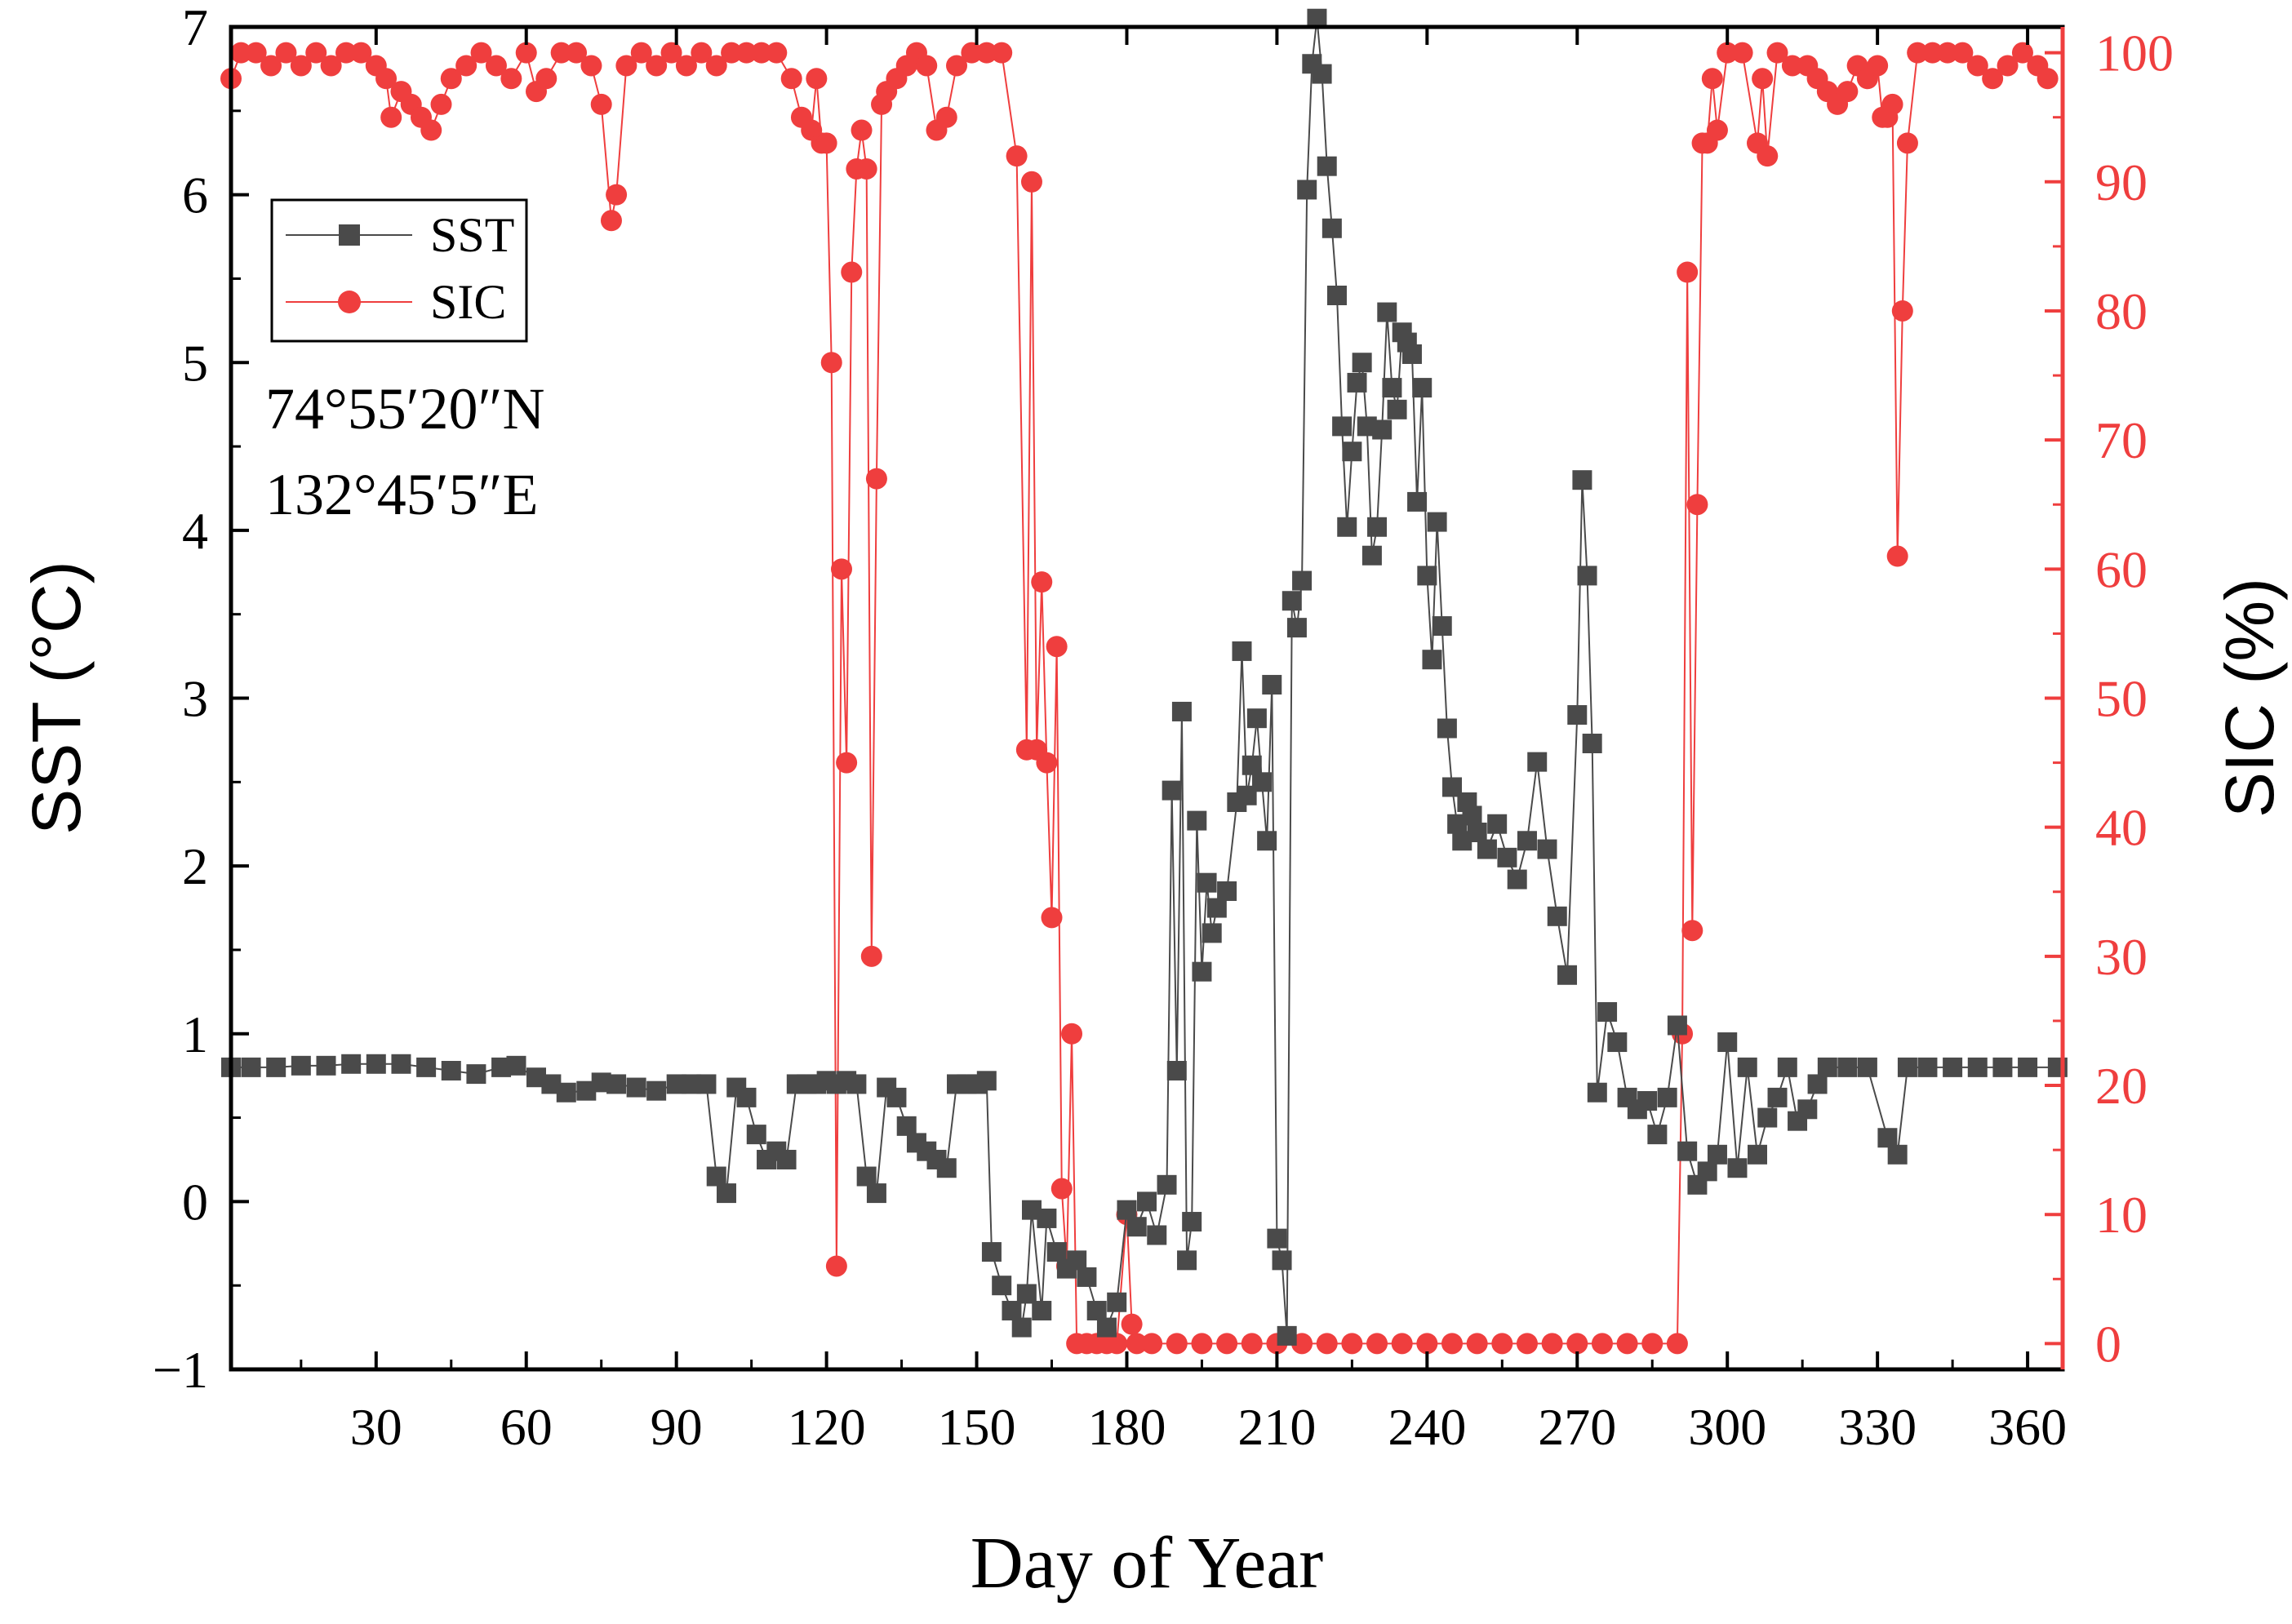 Image resolution: width=2292 pixels, height=1624 pixels. I want to click on x-tick-label: 330, so click(1877, 1427).